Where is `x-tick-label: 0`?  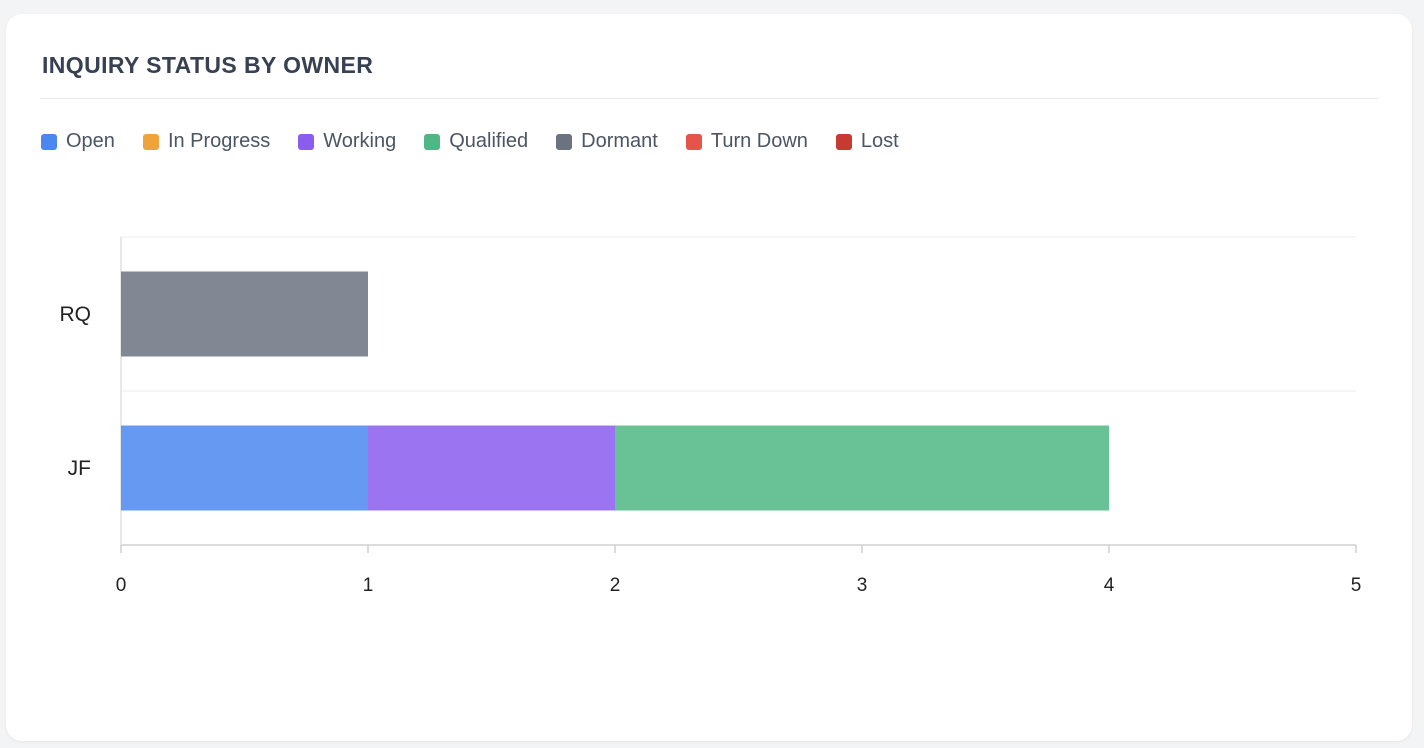 x-tick-label: 0 is located at coordinates (121, 585).